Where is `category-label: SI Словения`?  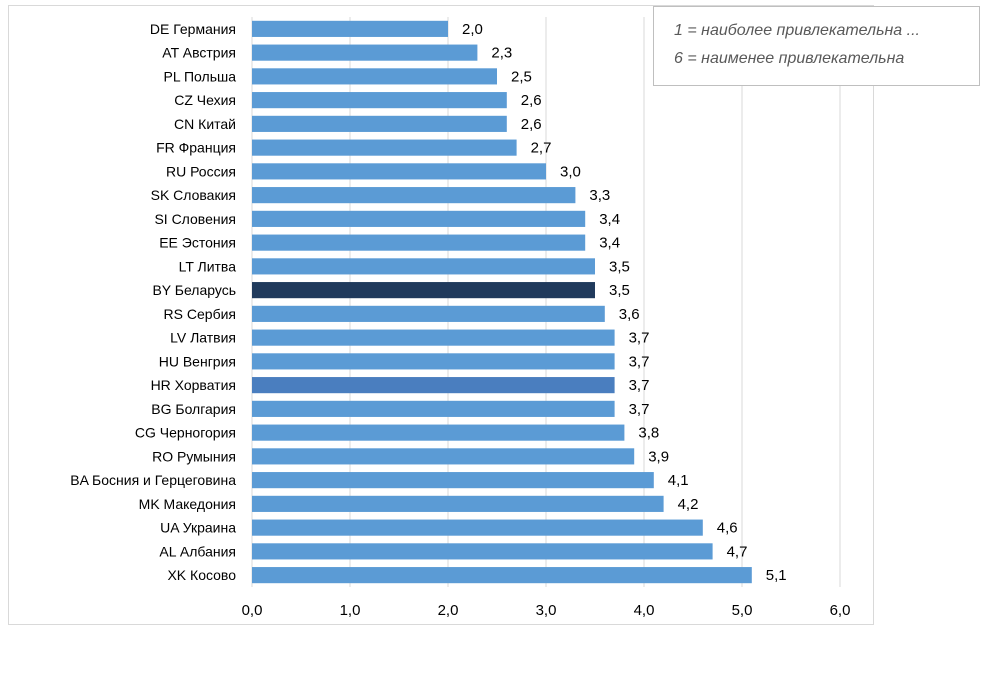 category-label: SI Словения is located at coordinates (195, 219).